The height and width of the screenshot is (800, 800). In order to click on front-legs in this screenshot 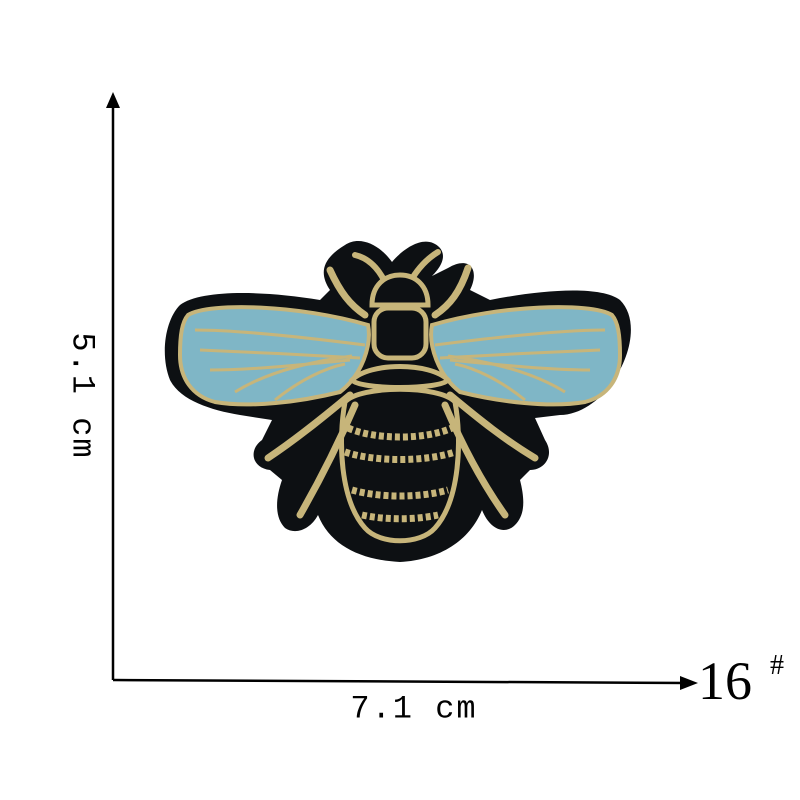, I will do `click(399, 291)`.